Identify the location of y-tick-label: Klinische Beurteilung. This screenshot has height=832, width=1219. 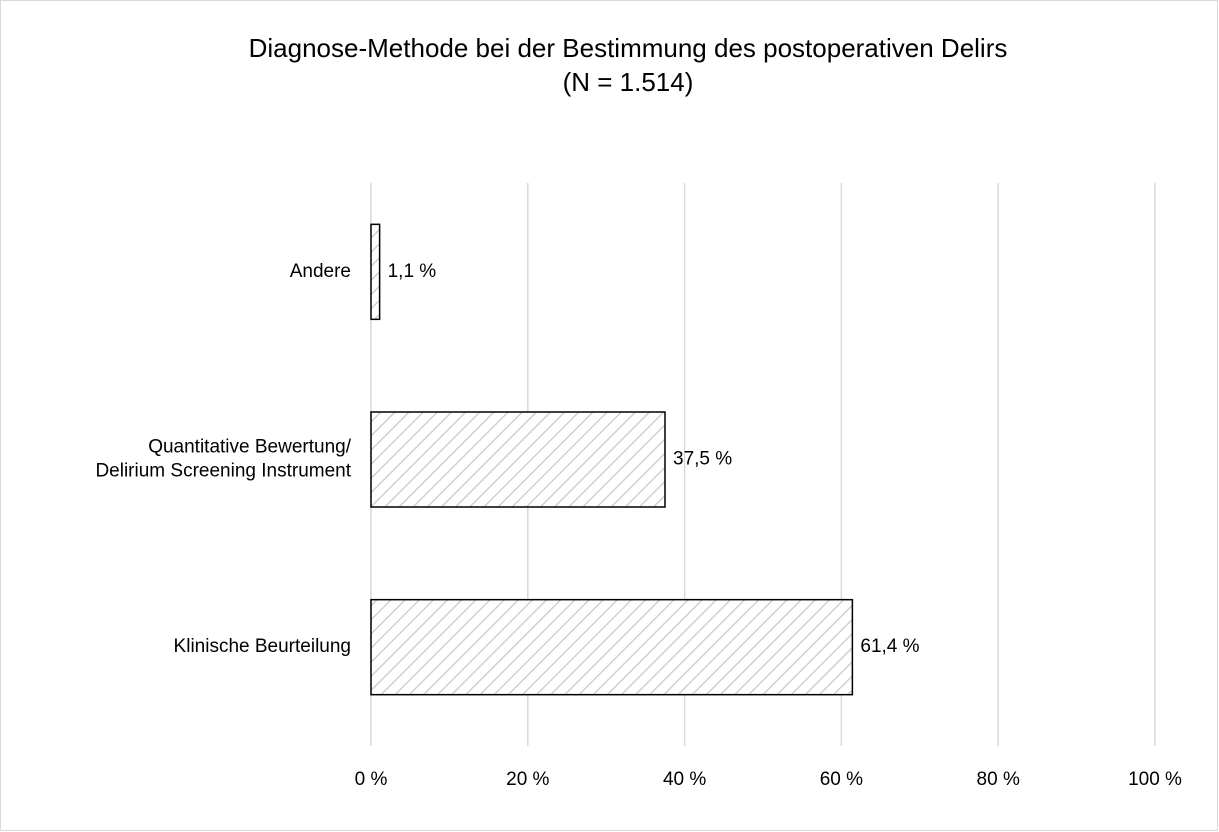
(262, 646).